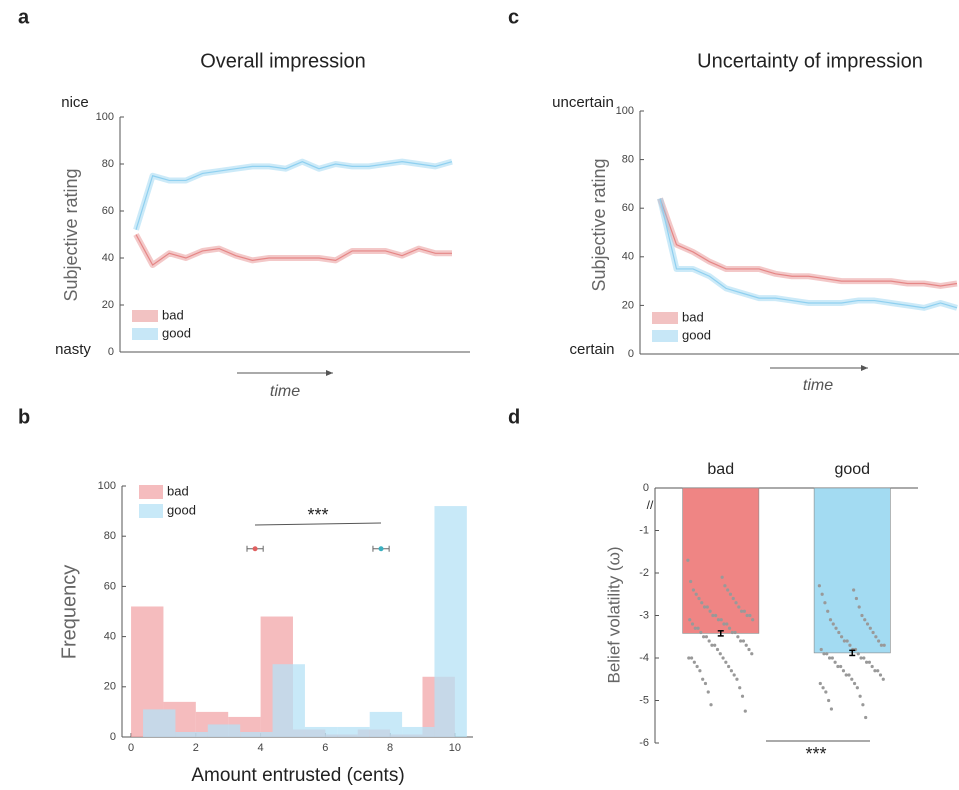 The height and width of the screenshot is (790, 959). I want to click on x-tick-label: 0, so click(131, 748).